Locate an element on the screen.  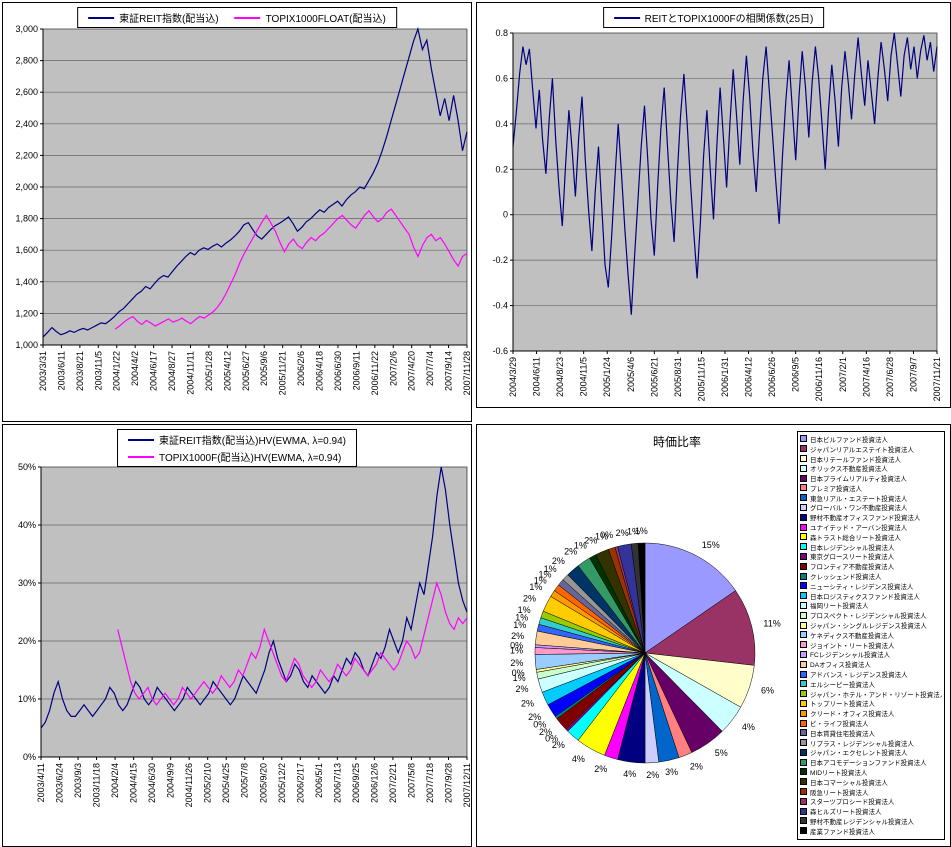
x-tick-label: 2006/12/6 is located at coordinates (374, 783).